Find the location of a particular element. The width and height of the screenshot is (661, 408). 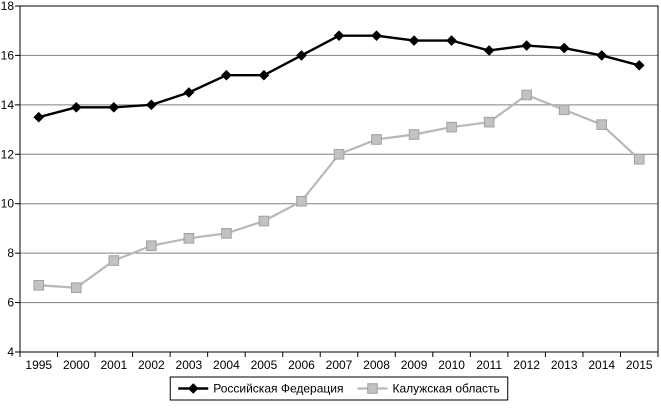

legend: Российская Федерация Калужская область is located at coordinates (339, 388).